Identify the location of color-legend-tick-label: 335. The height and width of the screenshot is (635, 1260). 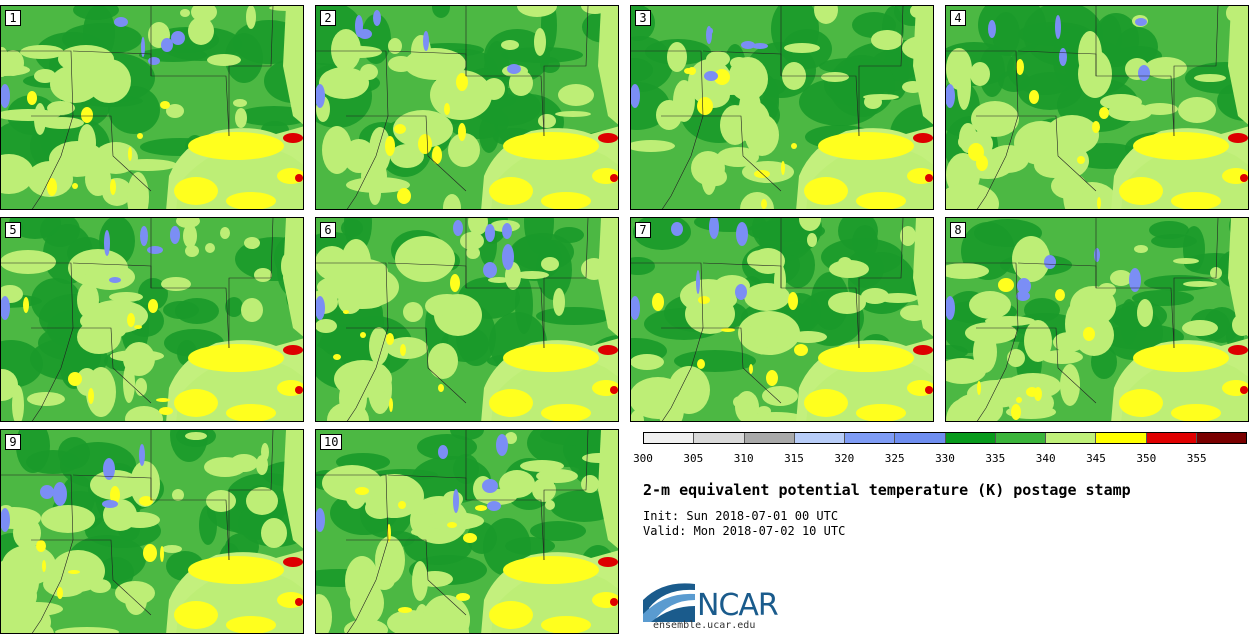
(995, 458).